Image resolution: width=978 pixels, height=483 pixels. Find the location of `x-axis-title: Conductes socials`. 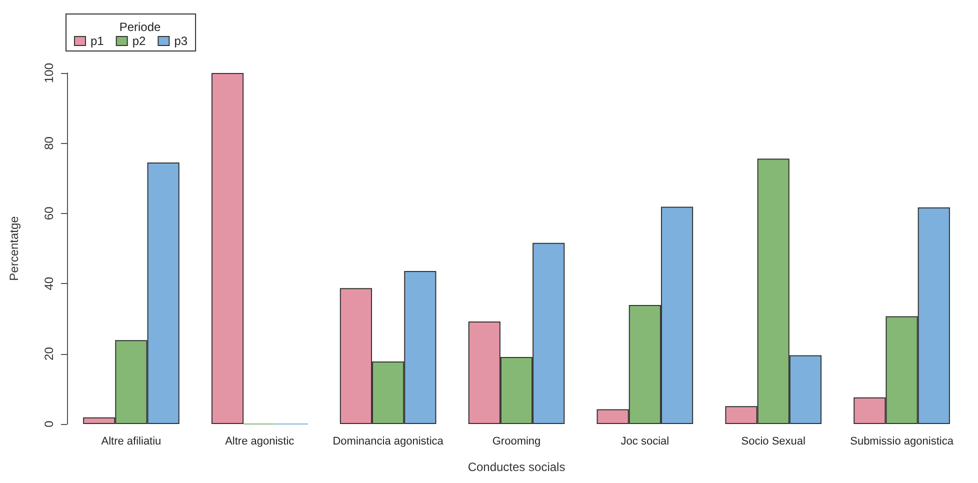

x-axis-title: Conductes socials is located at coordinates (517, 467).